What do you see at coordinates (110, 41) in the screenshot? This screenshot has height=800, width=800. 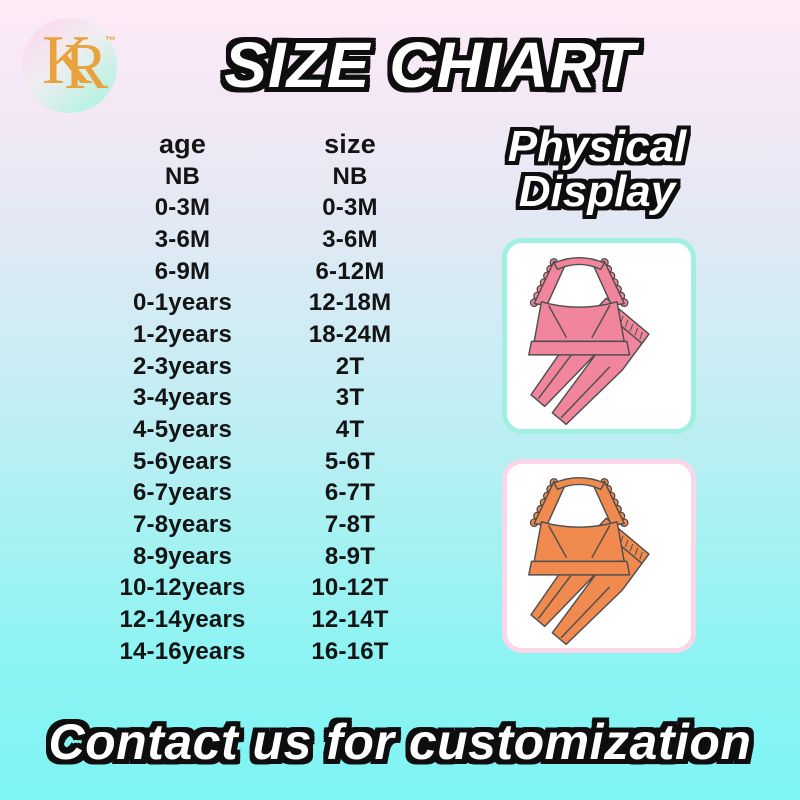 I see `trademark-symbol: ™` at bounding box center [110, 41].